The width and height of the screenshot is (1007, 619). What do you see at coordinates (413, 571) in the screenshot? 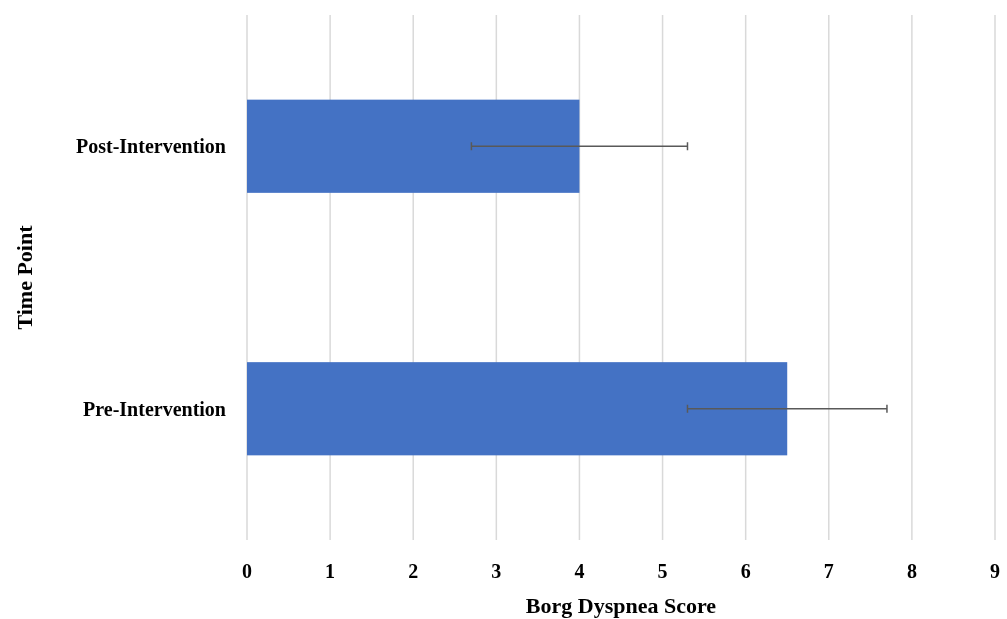
I see `x-tick-label: 2` at bounding box center [413, 571].